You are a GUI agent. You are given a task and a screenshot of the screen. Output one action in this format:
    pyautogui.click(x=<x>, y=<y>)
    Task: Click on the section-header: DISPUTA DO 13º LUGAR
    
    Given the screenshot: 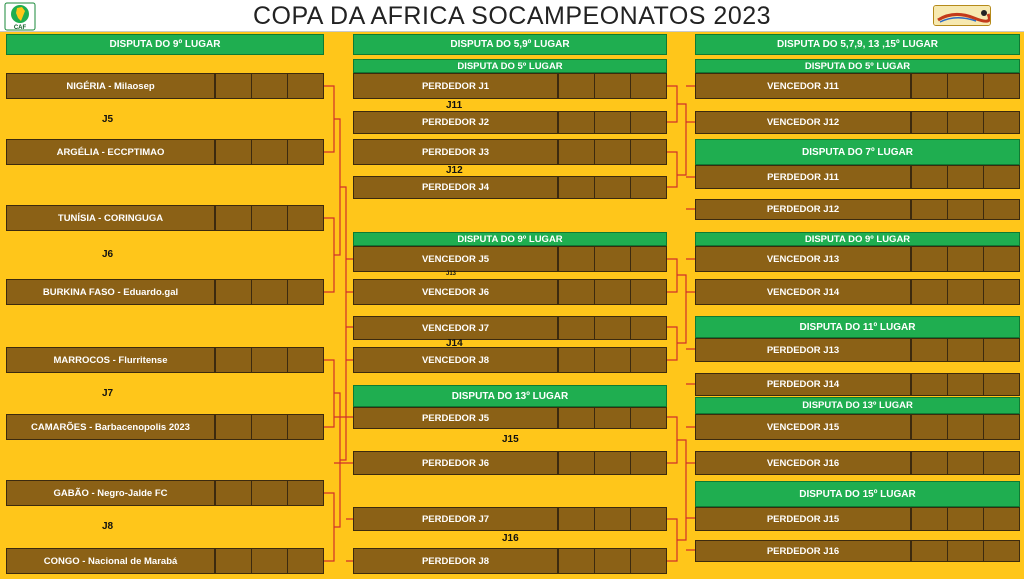 What is the action you would take?
    pyautogui.click(x=857, y=405)
    